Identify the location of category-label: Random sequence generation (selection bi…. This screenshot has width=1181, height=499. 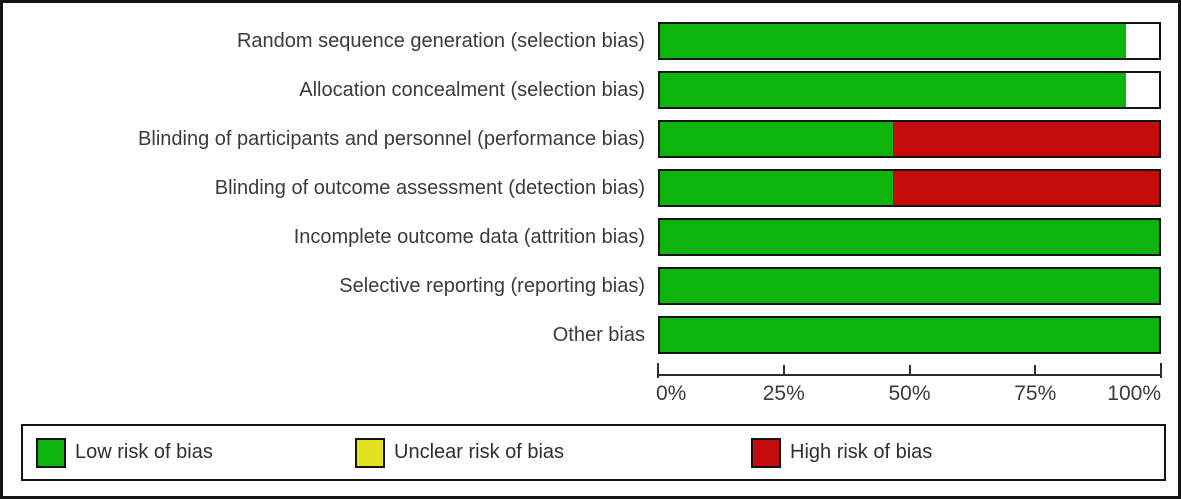
(440, 41).